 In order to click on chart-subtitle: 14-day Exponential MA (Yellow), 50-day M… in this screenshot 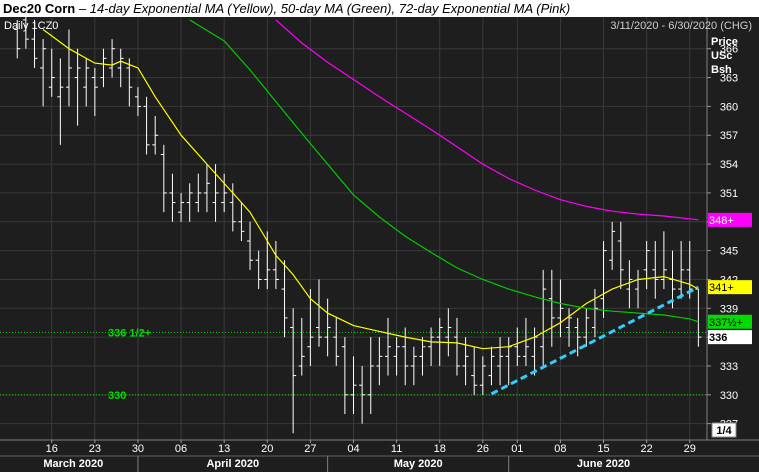, I will do `click(330, 8)`.